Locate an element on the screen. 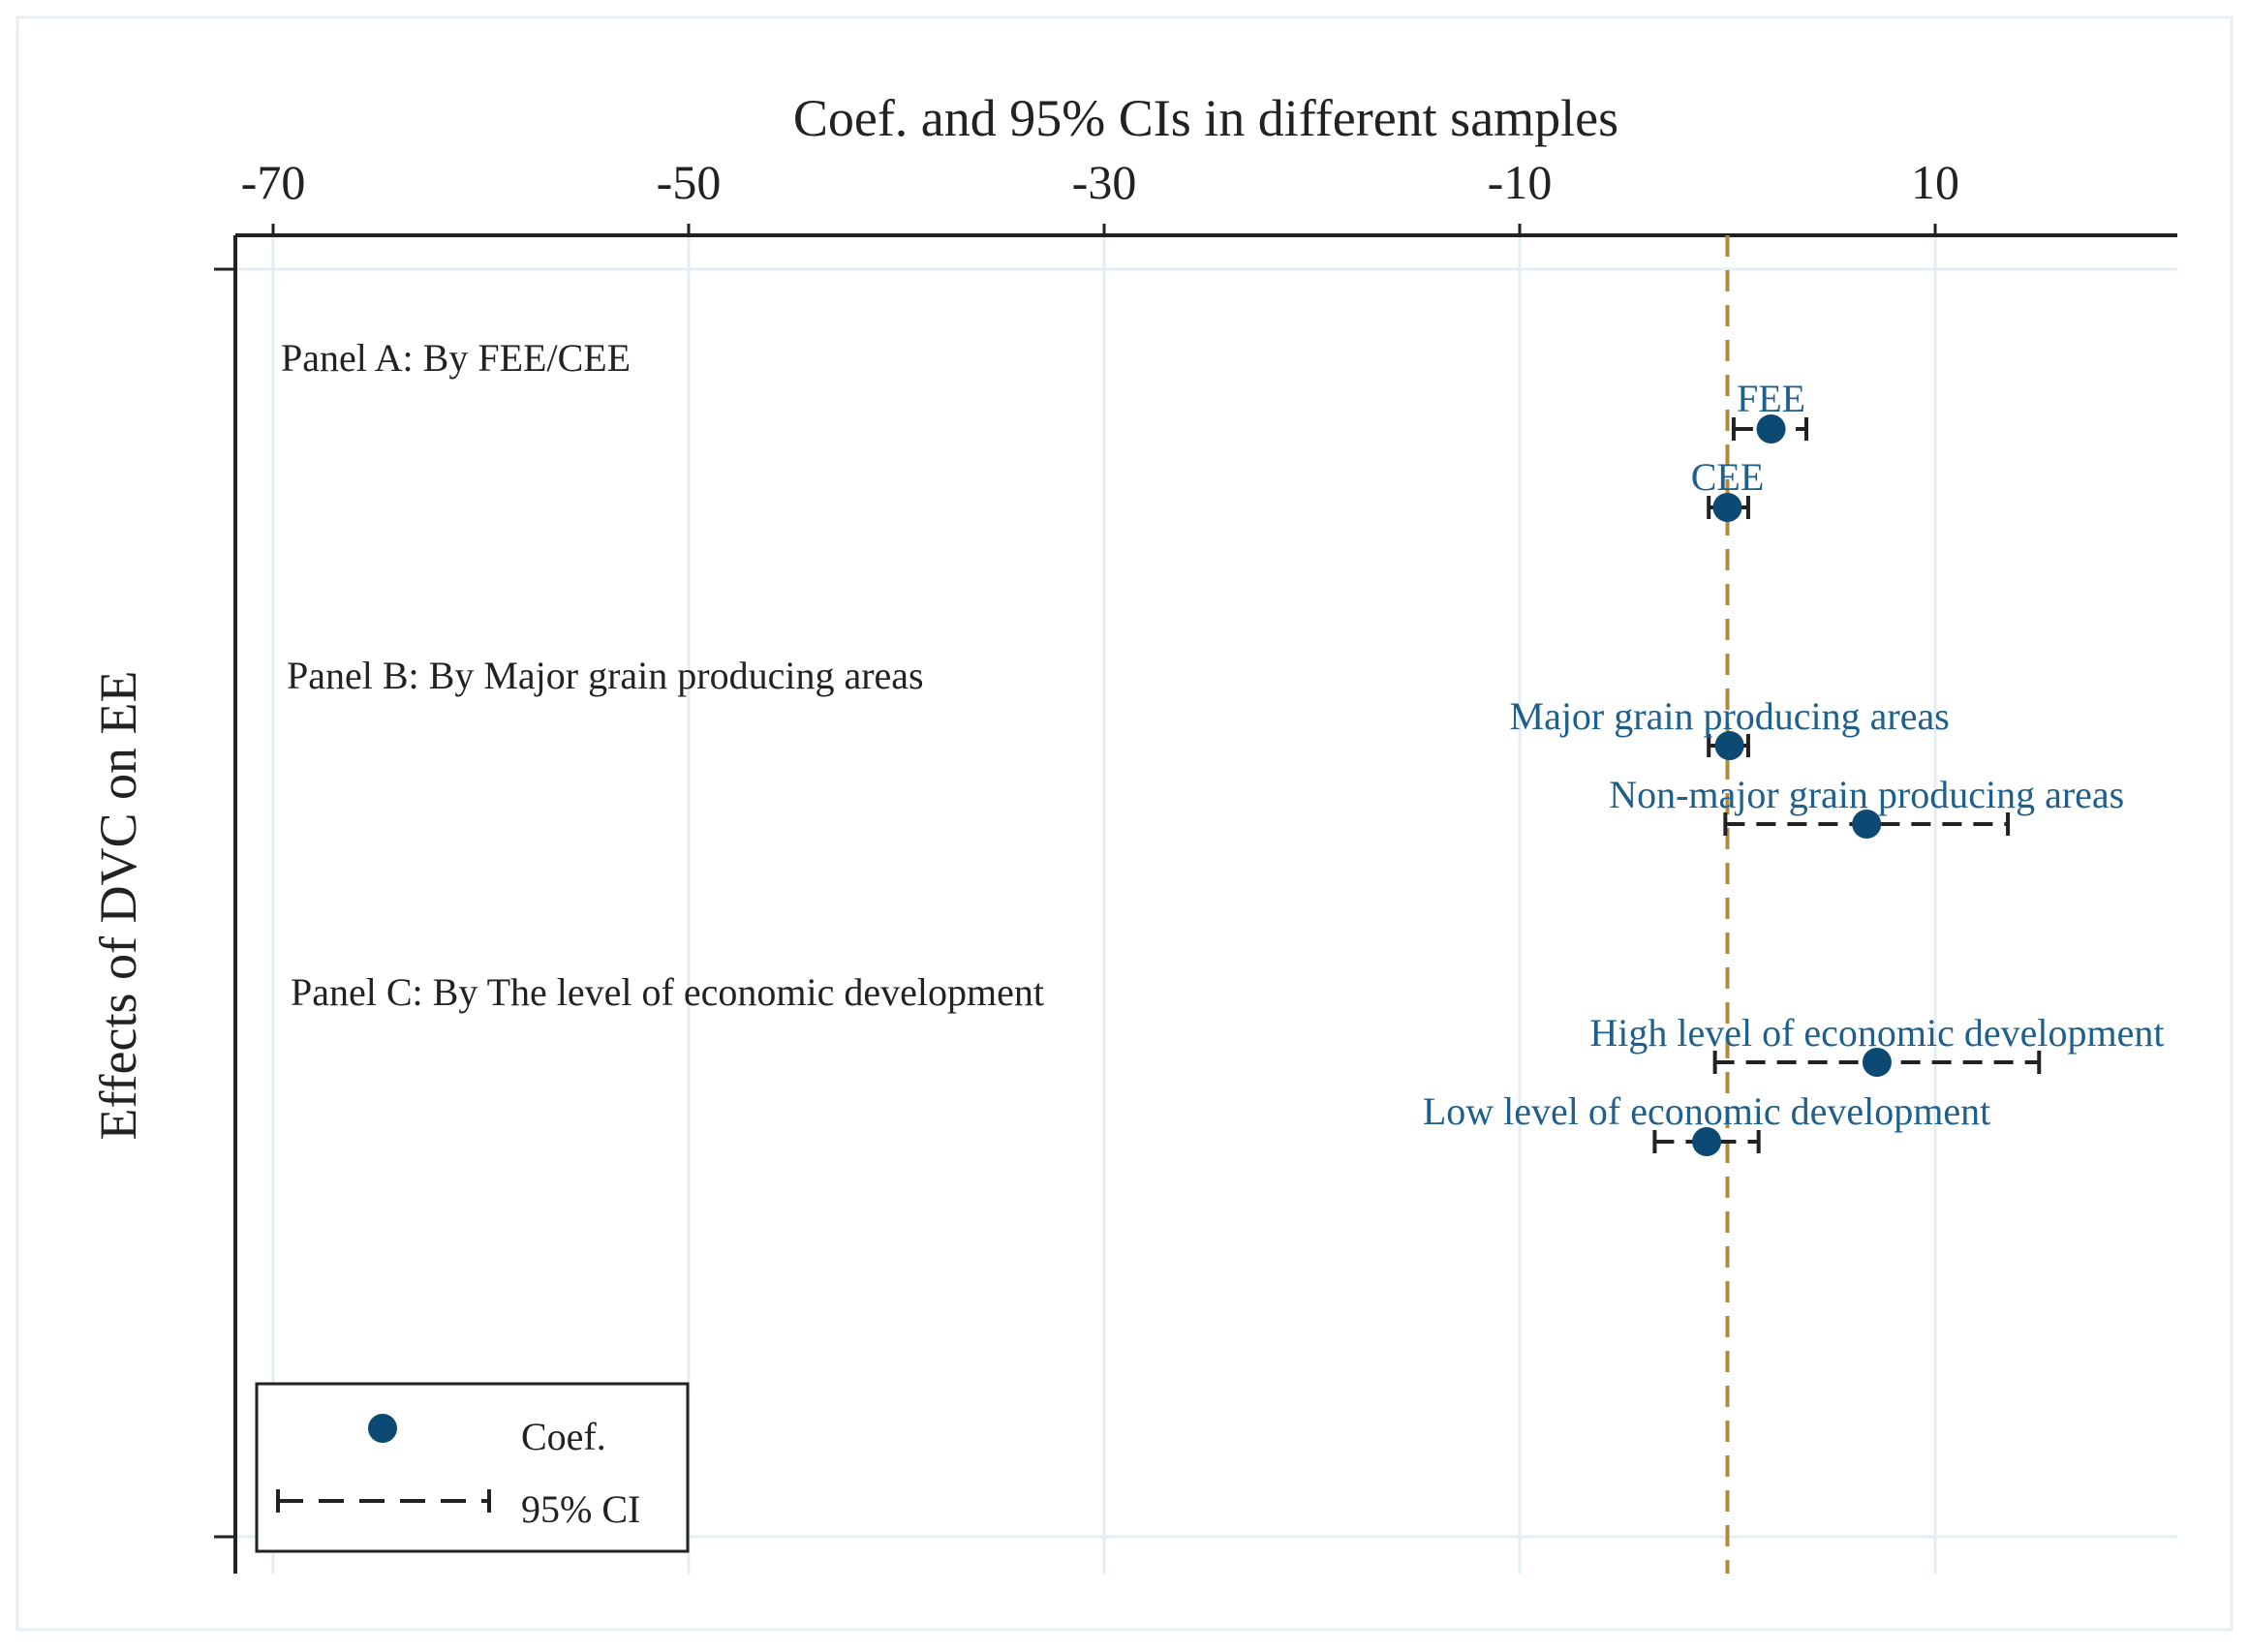 This screenshot has width=2249, height=1652. x-tick-label-2: -30 is located at coordinates (1104, 182).